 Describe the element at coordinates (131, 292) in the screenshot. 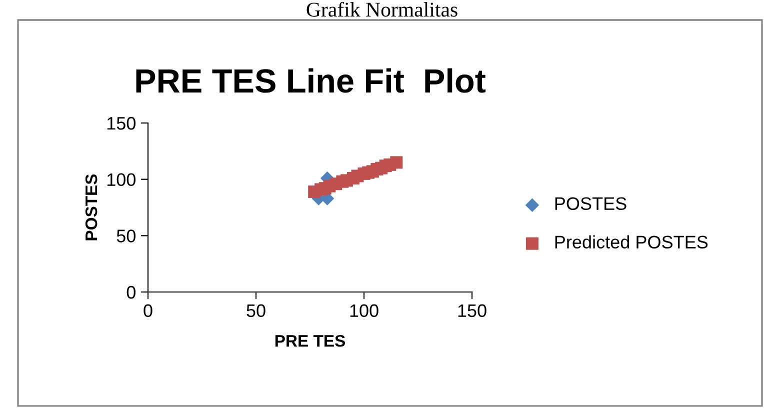

I see `y-tick-label: 0` at that location.